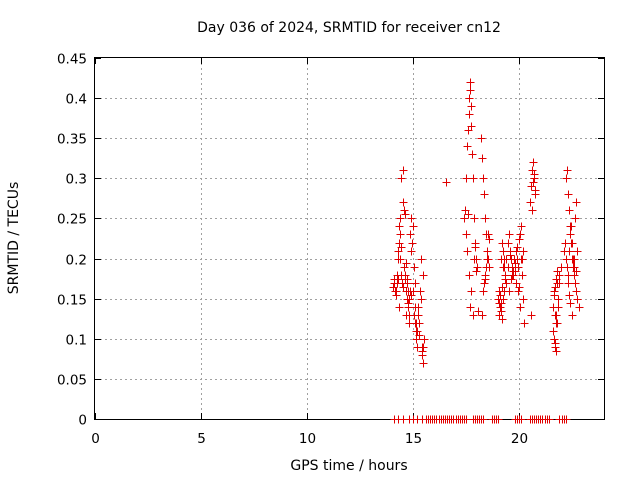 The image size is (640, 480). What do you see at coordinates (76, 100) in the screenshot?
I see `y-tick-label: 0.4` at bounding box center [76, 100].